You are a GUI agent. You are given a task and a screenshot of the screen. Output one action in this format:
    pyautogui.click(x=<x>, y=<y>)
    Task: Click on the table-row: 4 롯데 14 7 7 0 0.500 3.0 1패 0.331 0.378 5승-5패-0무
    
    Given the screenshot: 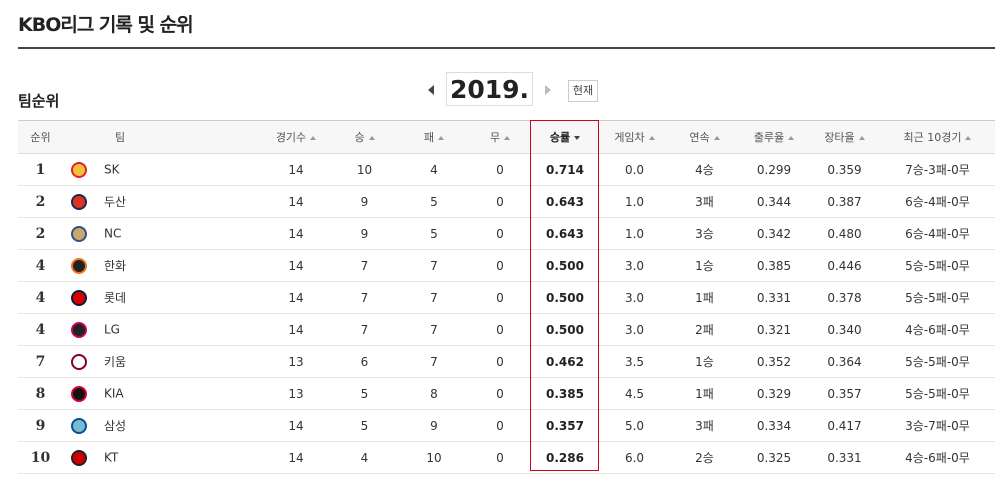 What is the action you would take?
    pyautogui.click(x=506, y=297)
    